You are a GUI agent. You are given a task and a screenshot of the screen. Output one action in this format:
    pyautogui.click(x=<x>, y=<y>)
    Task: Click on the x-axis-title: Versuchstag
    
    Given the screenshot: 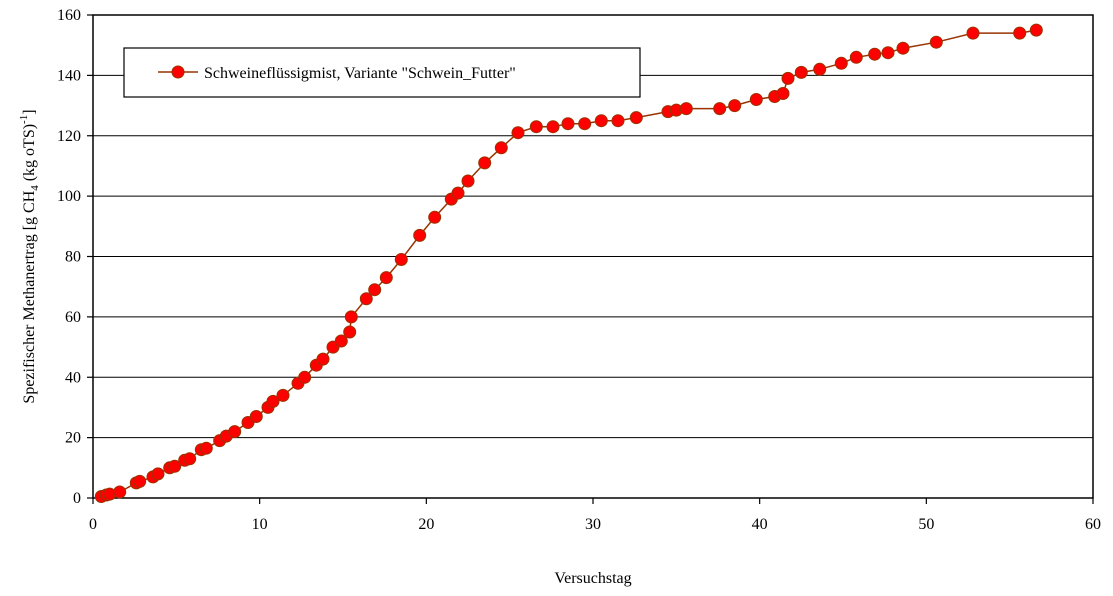 What is the action you would take?
    pyautogui.click(x=592, y=578)
    